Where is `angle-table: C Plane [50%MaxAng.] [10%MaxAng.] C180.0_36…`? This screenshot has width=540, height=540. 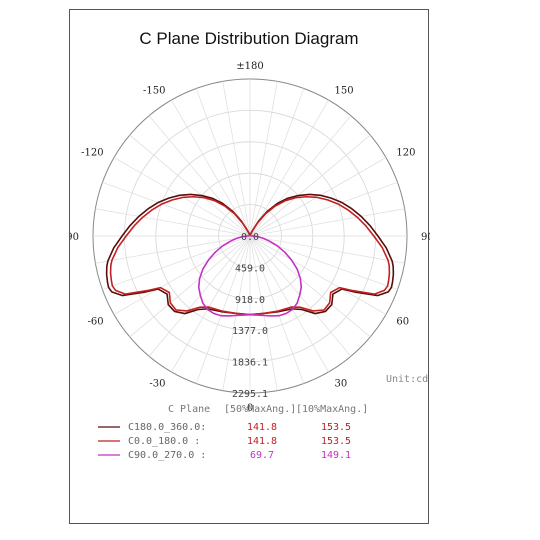
angle-table: C Plane [50%MaxAng.] [10%MaxAng.] C180.0_36… is located at coordinates (233, 432).